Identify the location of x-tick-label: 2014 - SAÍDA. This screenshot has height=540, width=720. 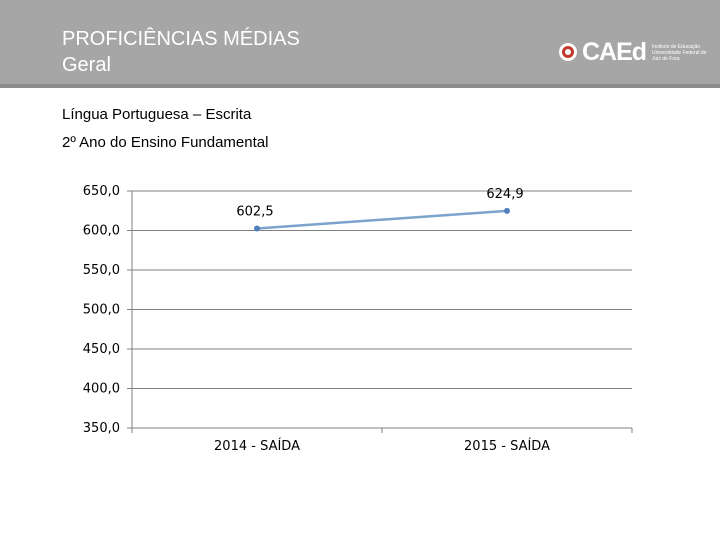
(257, 446).